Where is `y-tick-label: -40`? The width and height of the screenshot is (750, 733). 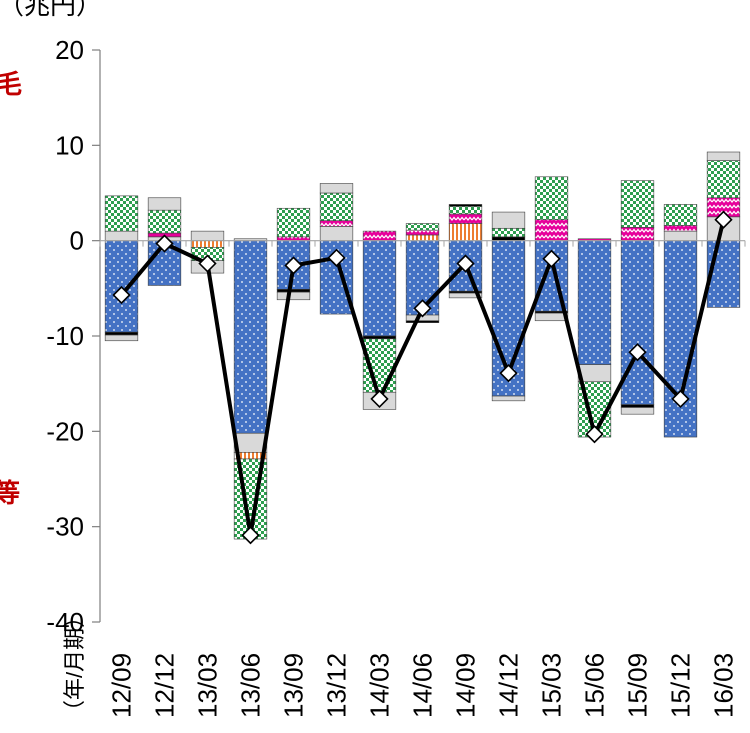
y-tick-label: -40 is located at coordinates (65, 622).